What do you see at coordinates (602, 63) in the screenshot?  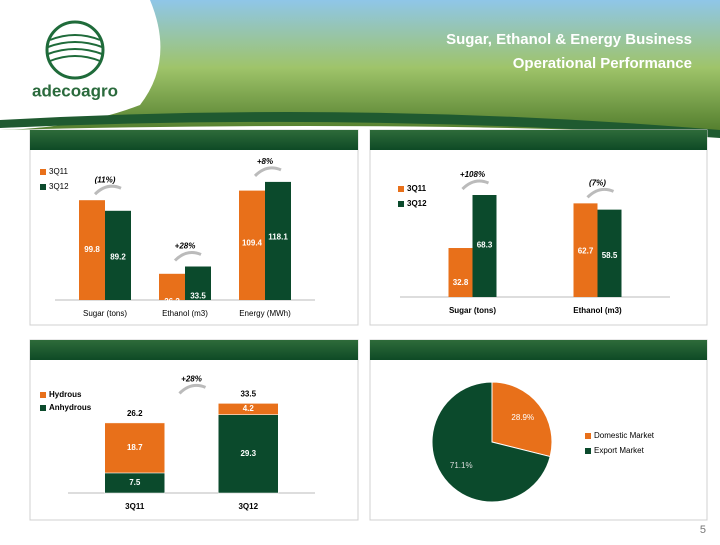 I see `title-line: Operational Performance` at bounding box center [602, 63].